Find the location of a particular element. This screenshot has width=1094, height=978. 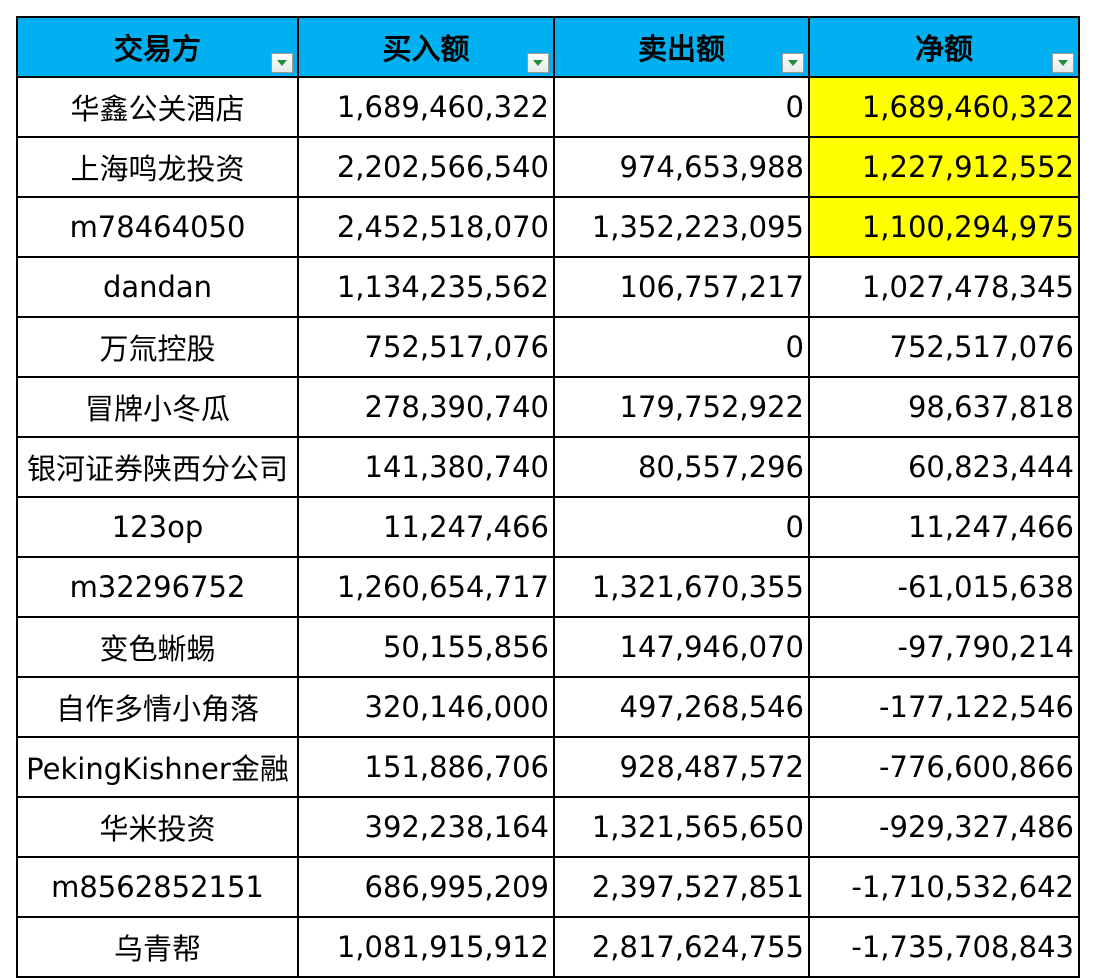

cell-net: 1,689,460,322 is located at coordinates (944, 107).